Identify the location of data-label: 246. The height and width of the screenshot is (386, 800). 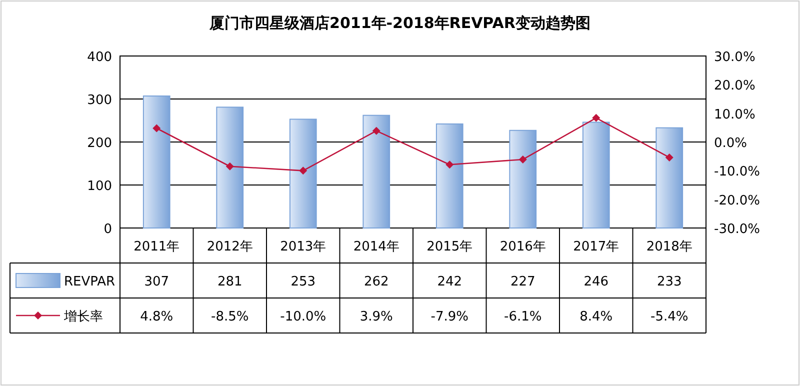
(596, 282).